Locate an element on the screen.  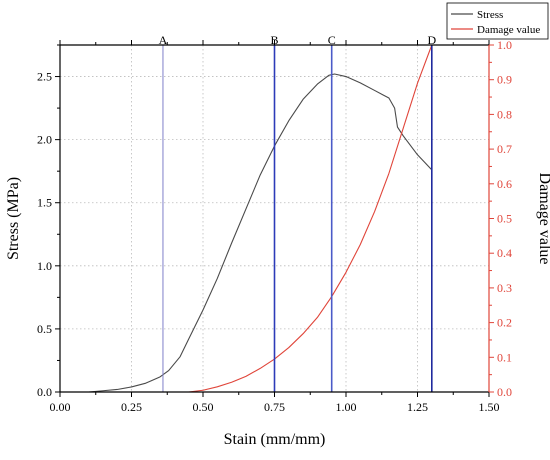
y-left-tick-label: 2.0 is located at coordinates (44, 140).